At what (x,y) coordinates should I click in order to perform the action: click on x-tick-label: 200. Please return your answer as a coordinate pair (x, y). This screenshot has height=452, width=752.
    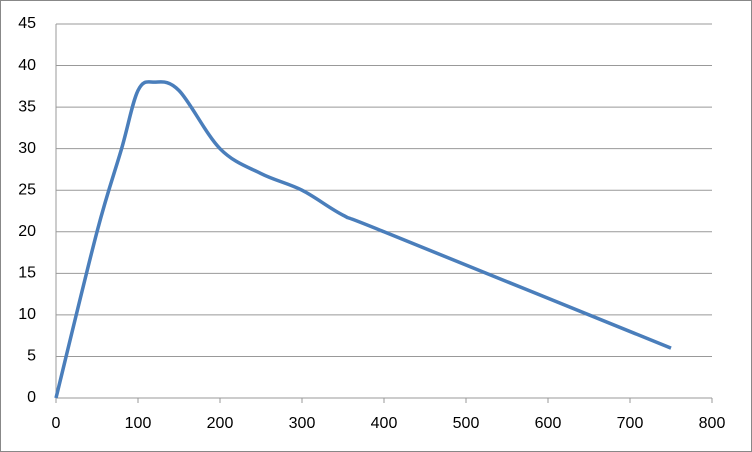
    Looking at the image, I should click on (220, 423).